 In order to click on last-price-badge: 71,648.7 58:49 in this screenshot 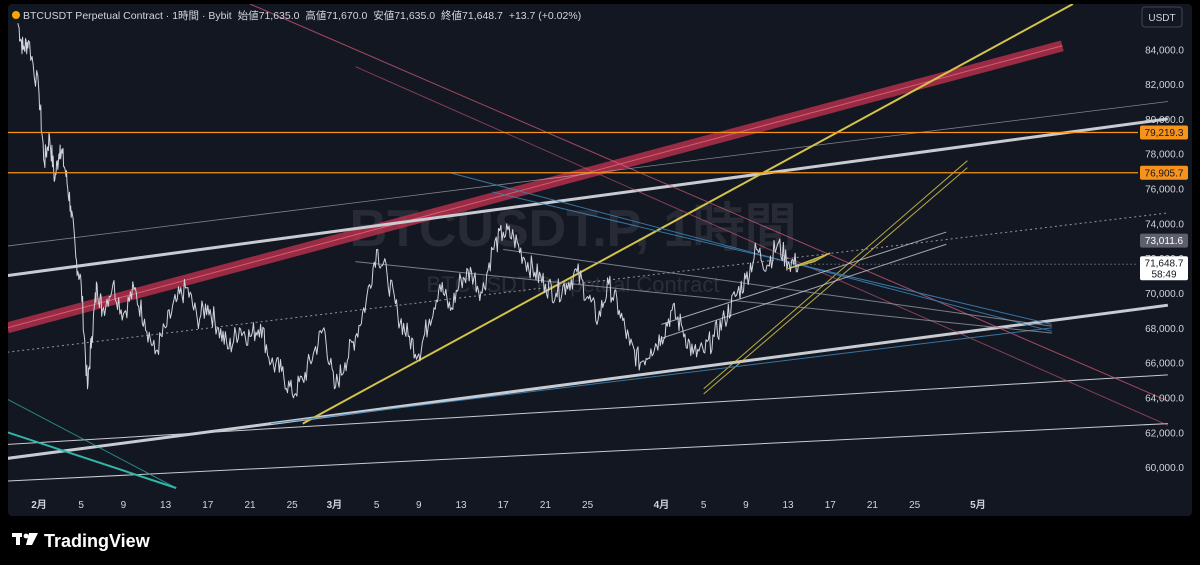, I will do `click(1164, 268)`.